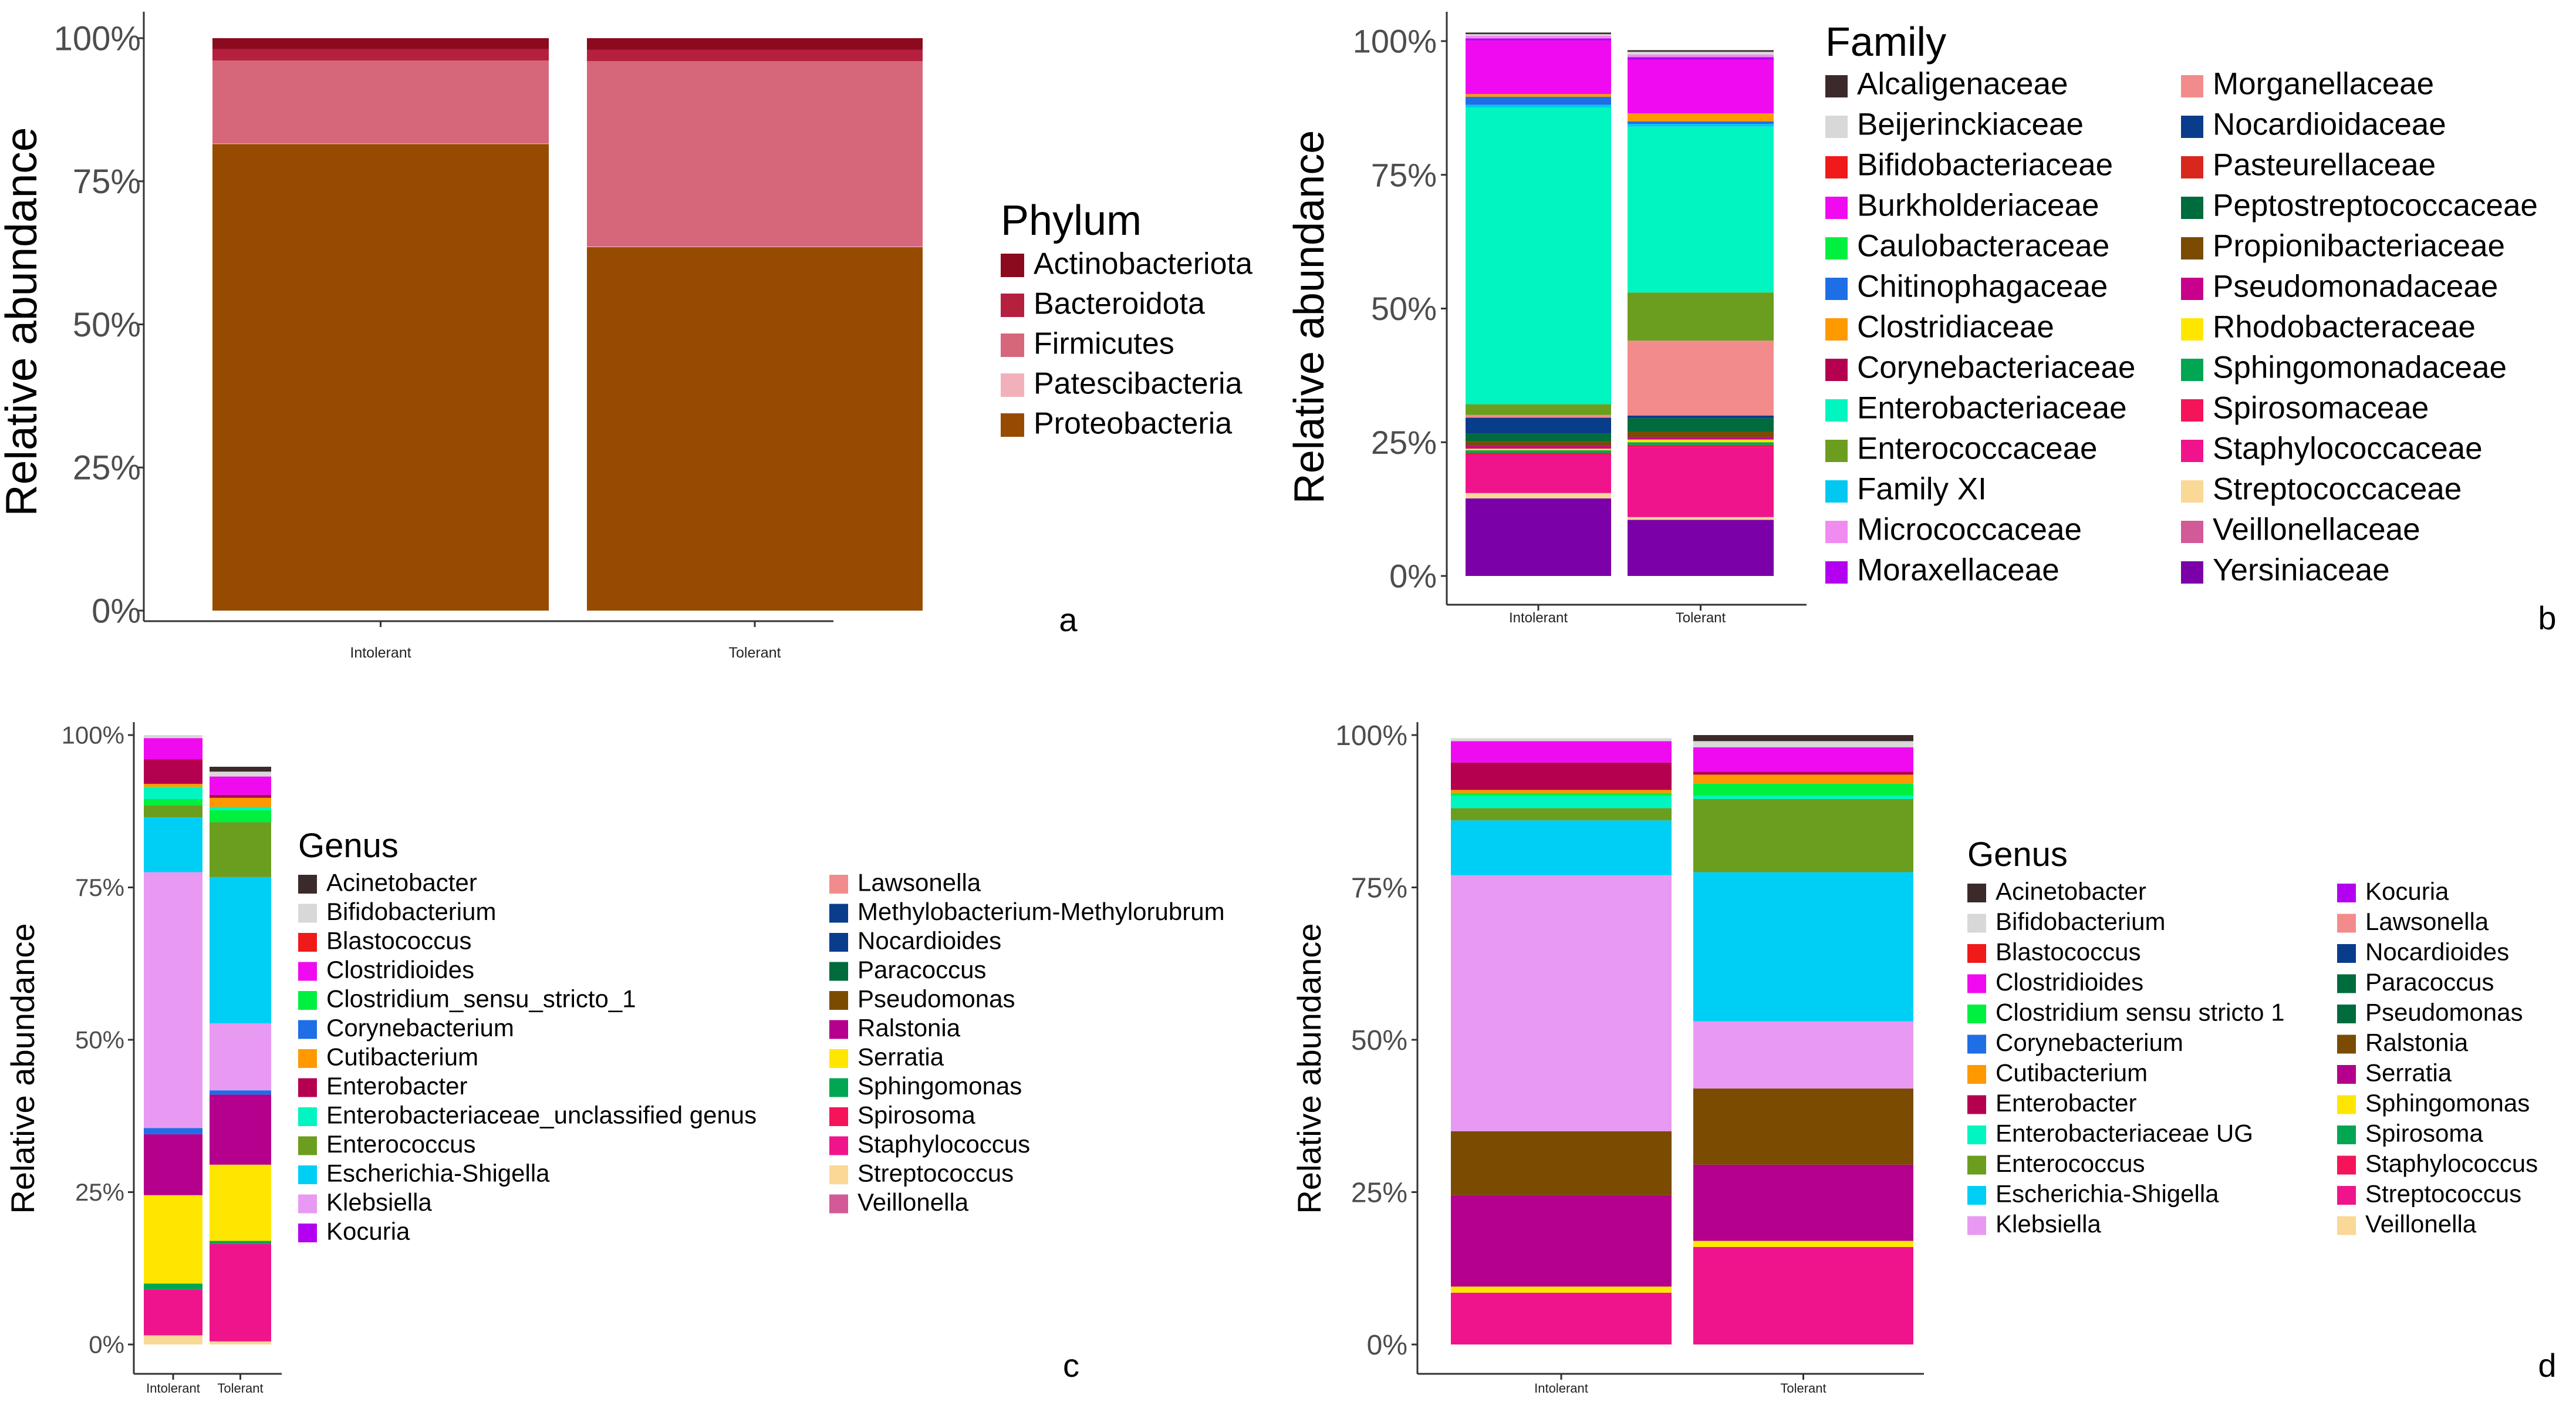 The height and width of the screenshot is (1412, 2576). What do you see at coordinates (1561, 847) in the screenshot?
I see `bar-segment-intolerant-escherichia-shigella` at bounding box center [1561, 847].